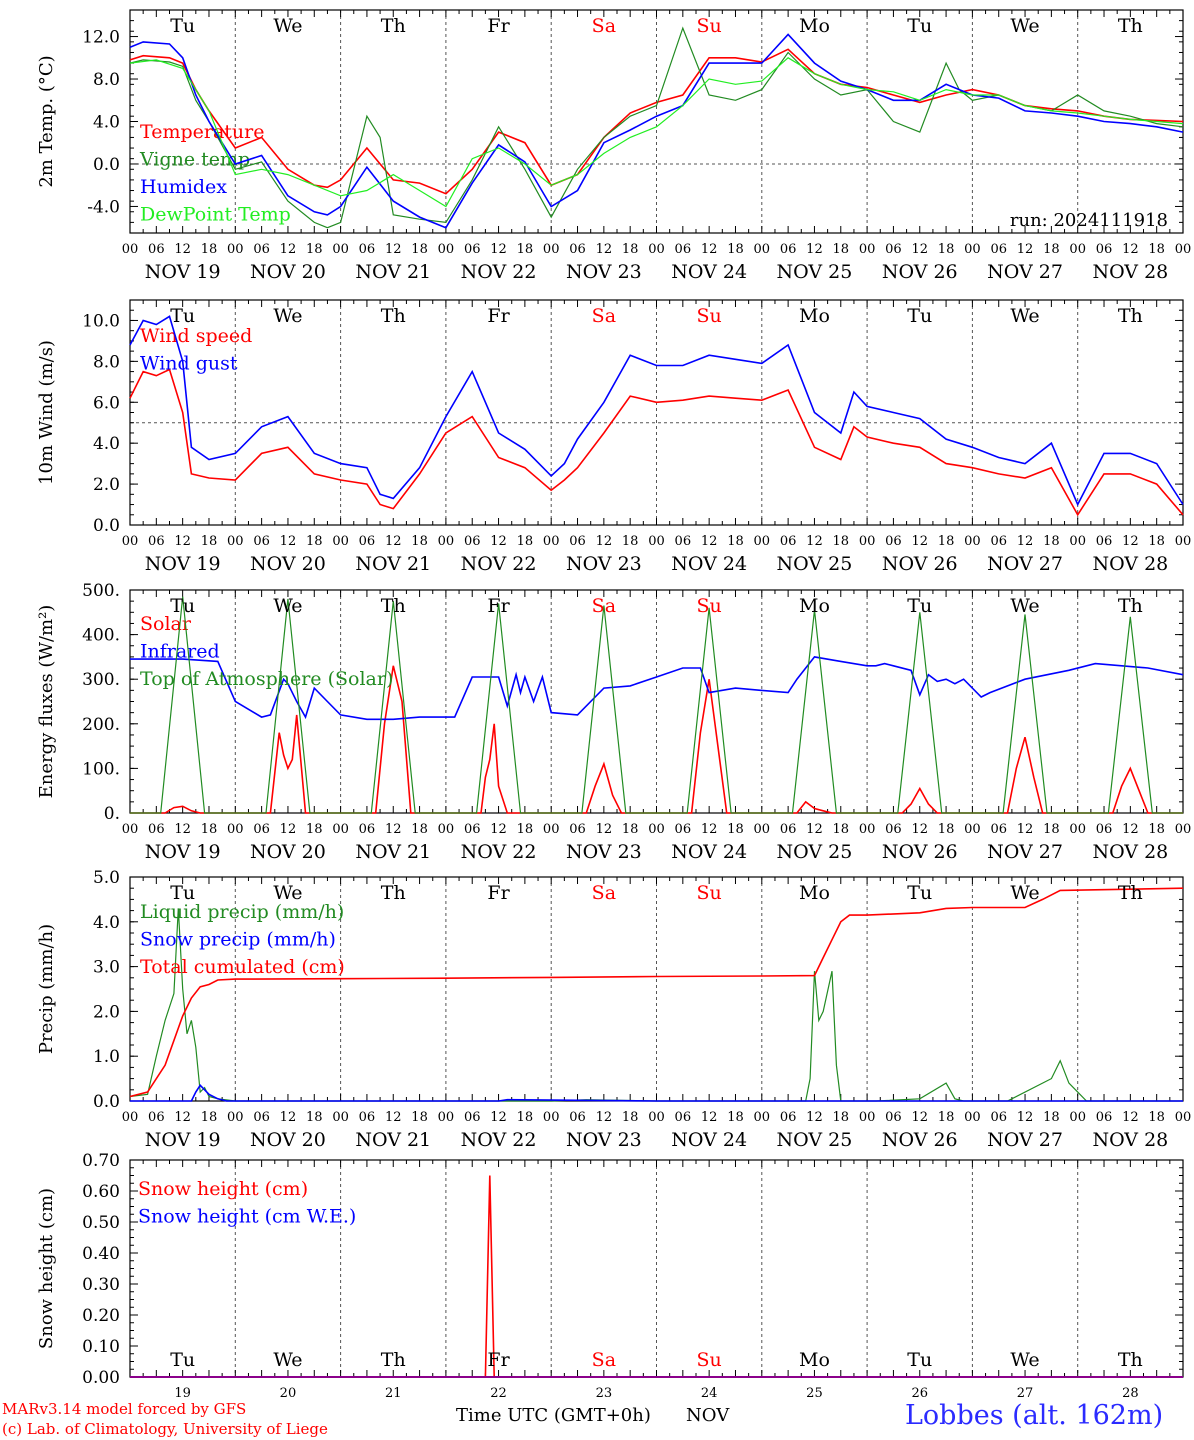  I want to click on temp-legend-entry-0: Temperature, so click(202, 132).